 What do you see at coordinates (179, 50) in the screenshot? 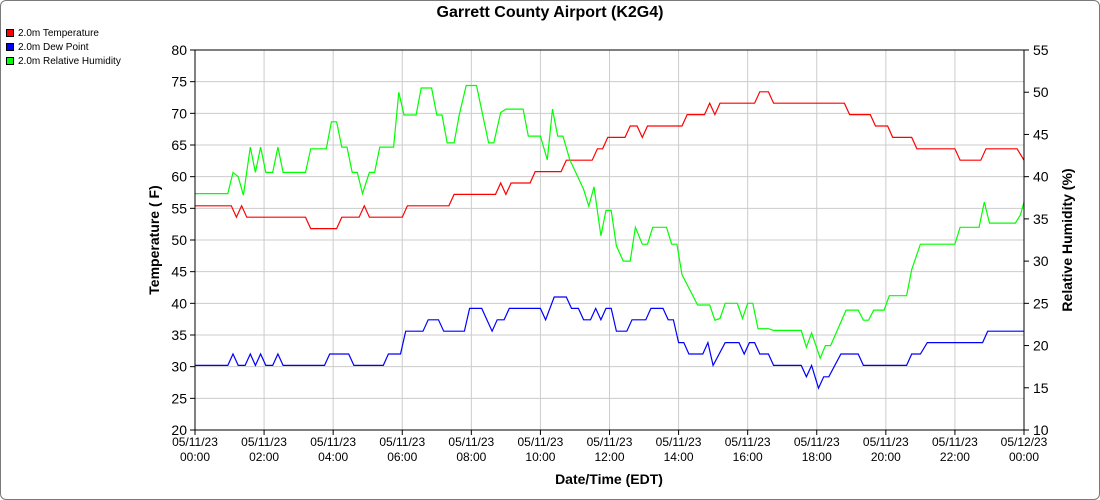
I see `y-tick-label: 80` at bounding box center [179, 50].